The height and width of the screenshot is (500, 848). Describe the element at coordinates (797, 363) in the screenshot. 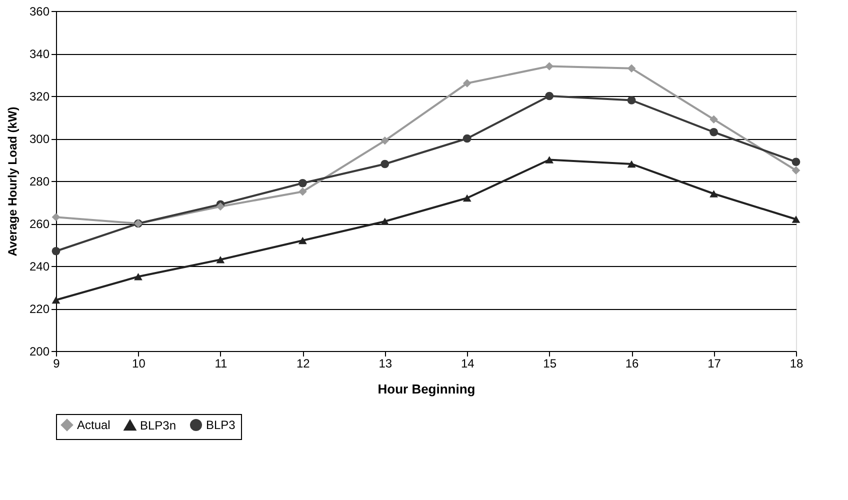

I see `x-tick-label: 18` at that location.